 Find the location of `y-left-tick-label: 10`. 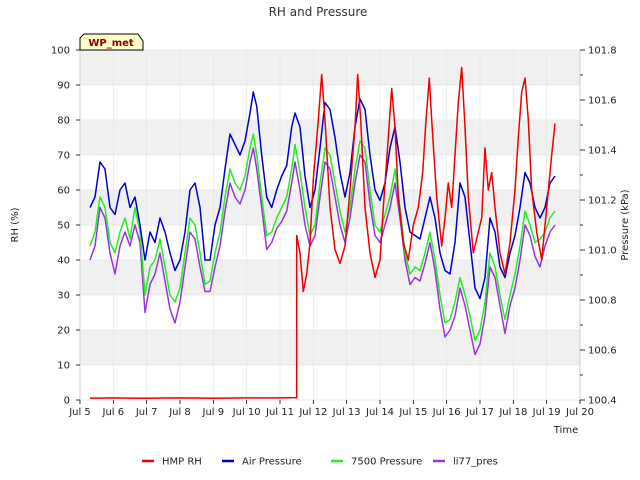

y-left-tick-label: 10 is located at coordinates (63, 366).